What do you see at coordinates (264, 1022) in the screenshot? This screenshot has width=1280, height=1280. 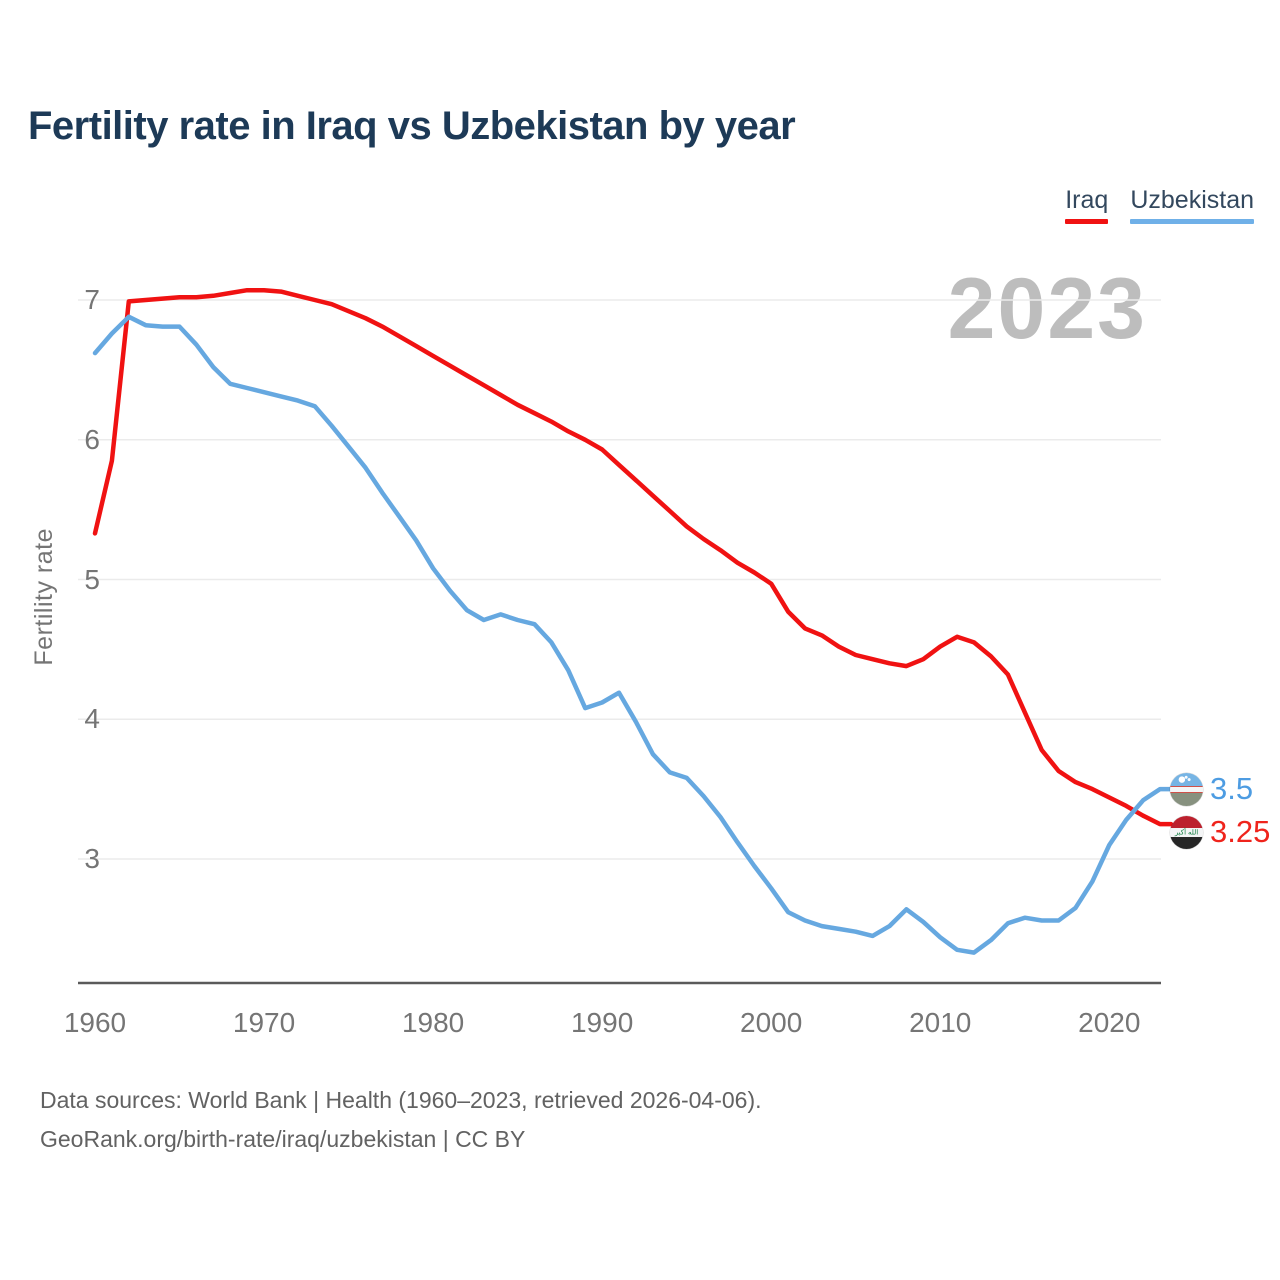 I see `x-tick-label: 1970` at bounding box center [264, 1022].